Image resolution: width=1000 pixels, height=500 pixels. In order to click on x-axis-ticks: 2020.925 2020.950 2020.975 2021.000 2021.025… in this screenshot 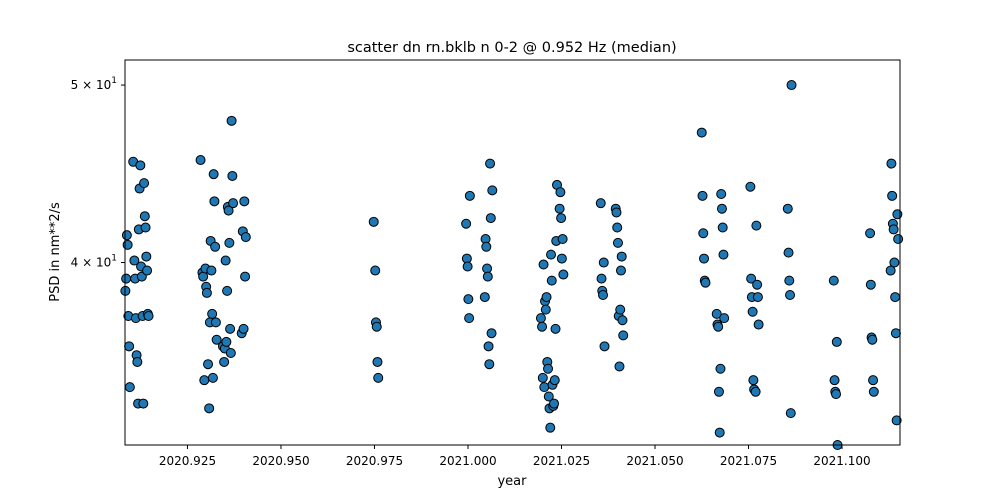, I will do `click(515, 456)`.